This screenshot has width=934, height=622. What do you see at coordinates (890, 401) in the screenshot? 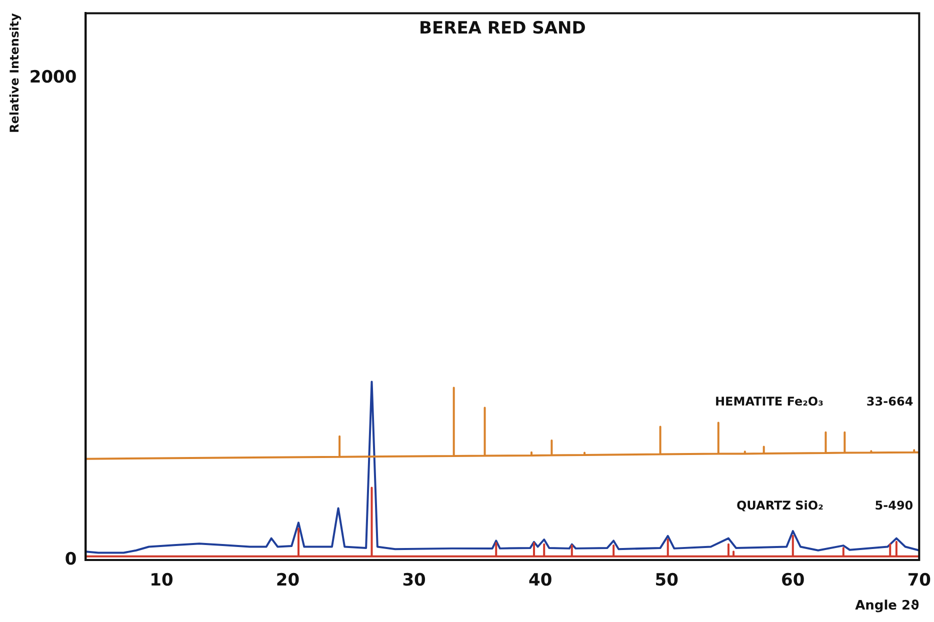
I see `annotation: 33-664` at bounding box center [890, 401].